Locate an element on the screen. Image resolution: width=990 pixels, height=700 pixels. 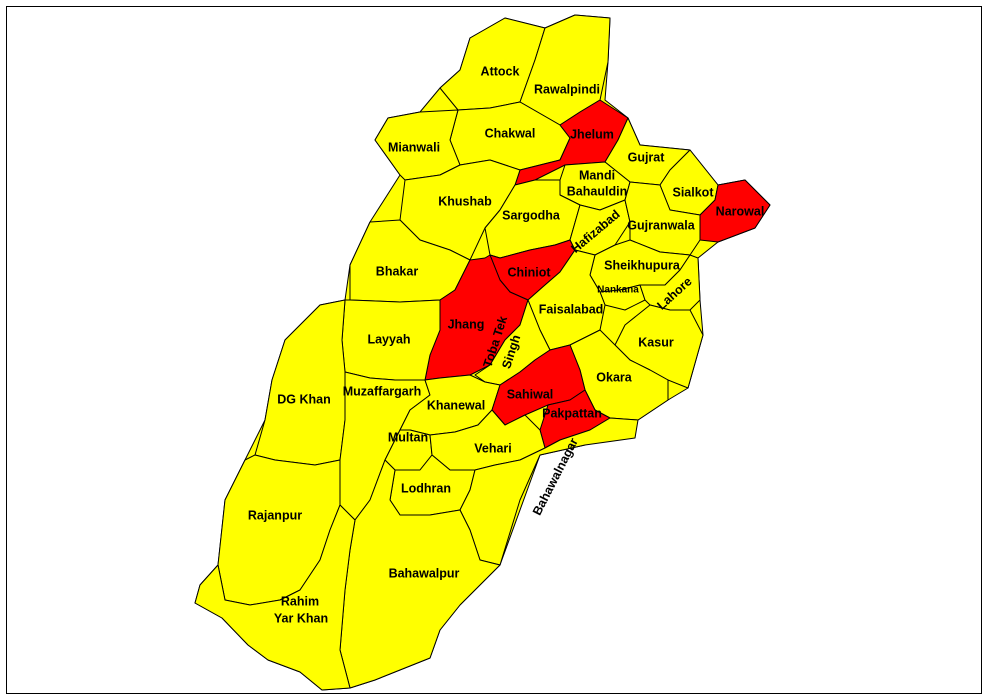
label-muzaffargarh: Muzaffargarh is located at coordinates (382, 391).